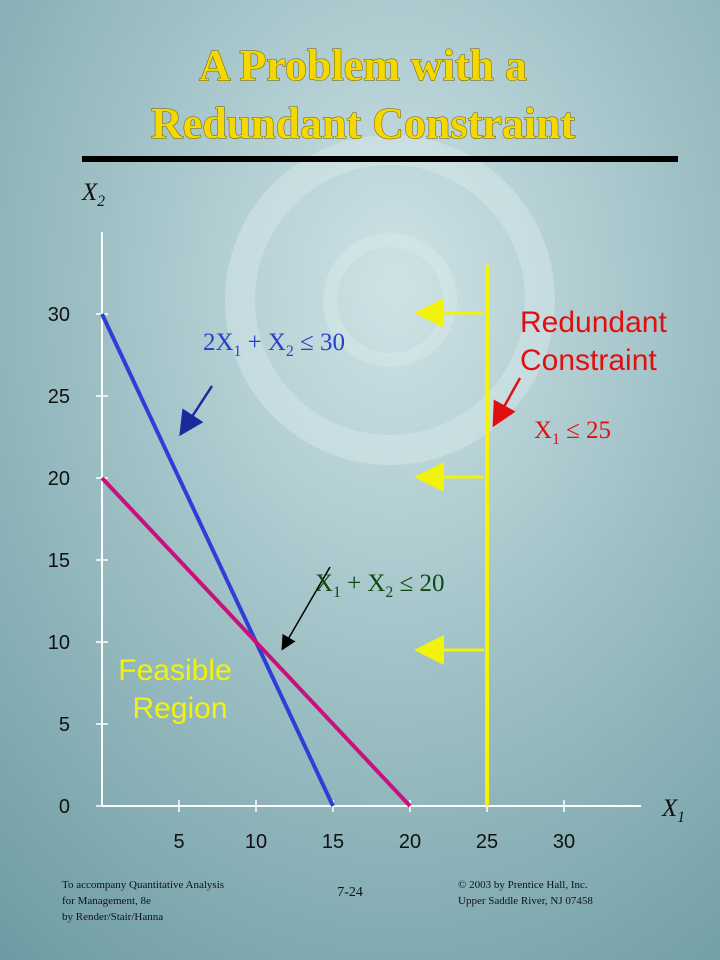  What do you see at coordinates (350, 514) in the screenshot?
I see `pointer-arrows` at bounding box center [350, 514].